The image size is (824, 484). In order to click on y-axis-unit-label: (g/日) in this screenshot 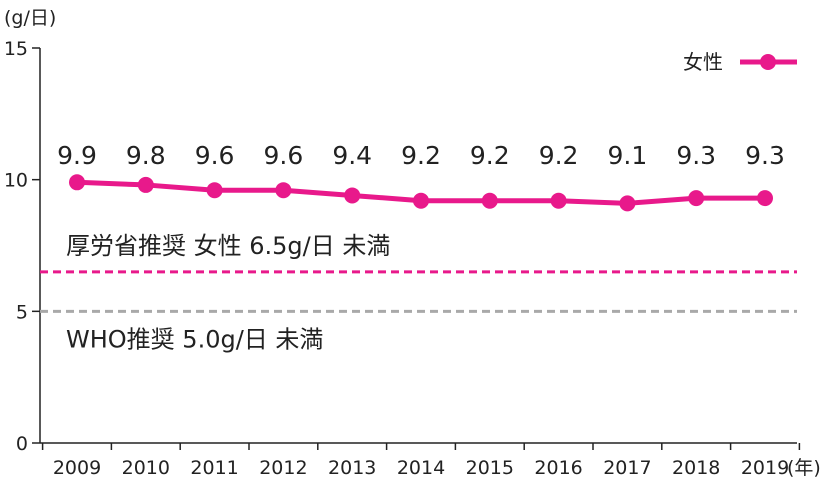, I will do `click(30, 18)`.